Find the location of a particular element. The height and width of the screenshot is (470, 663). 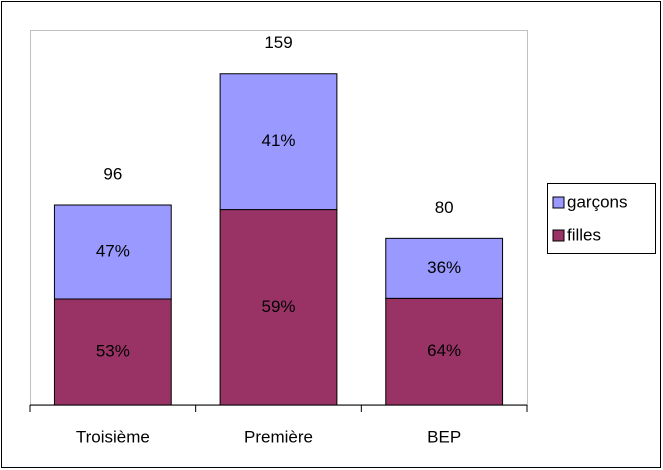

legend-box is located at coordinates (601, 218).